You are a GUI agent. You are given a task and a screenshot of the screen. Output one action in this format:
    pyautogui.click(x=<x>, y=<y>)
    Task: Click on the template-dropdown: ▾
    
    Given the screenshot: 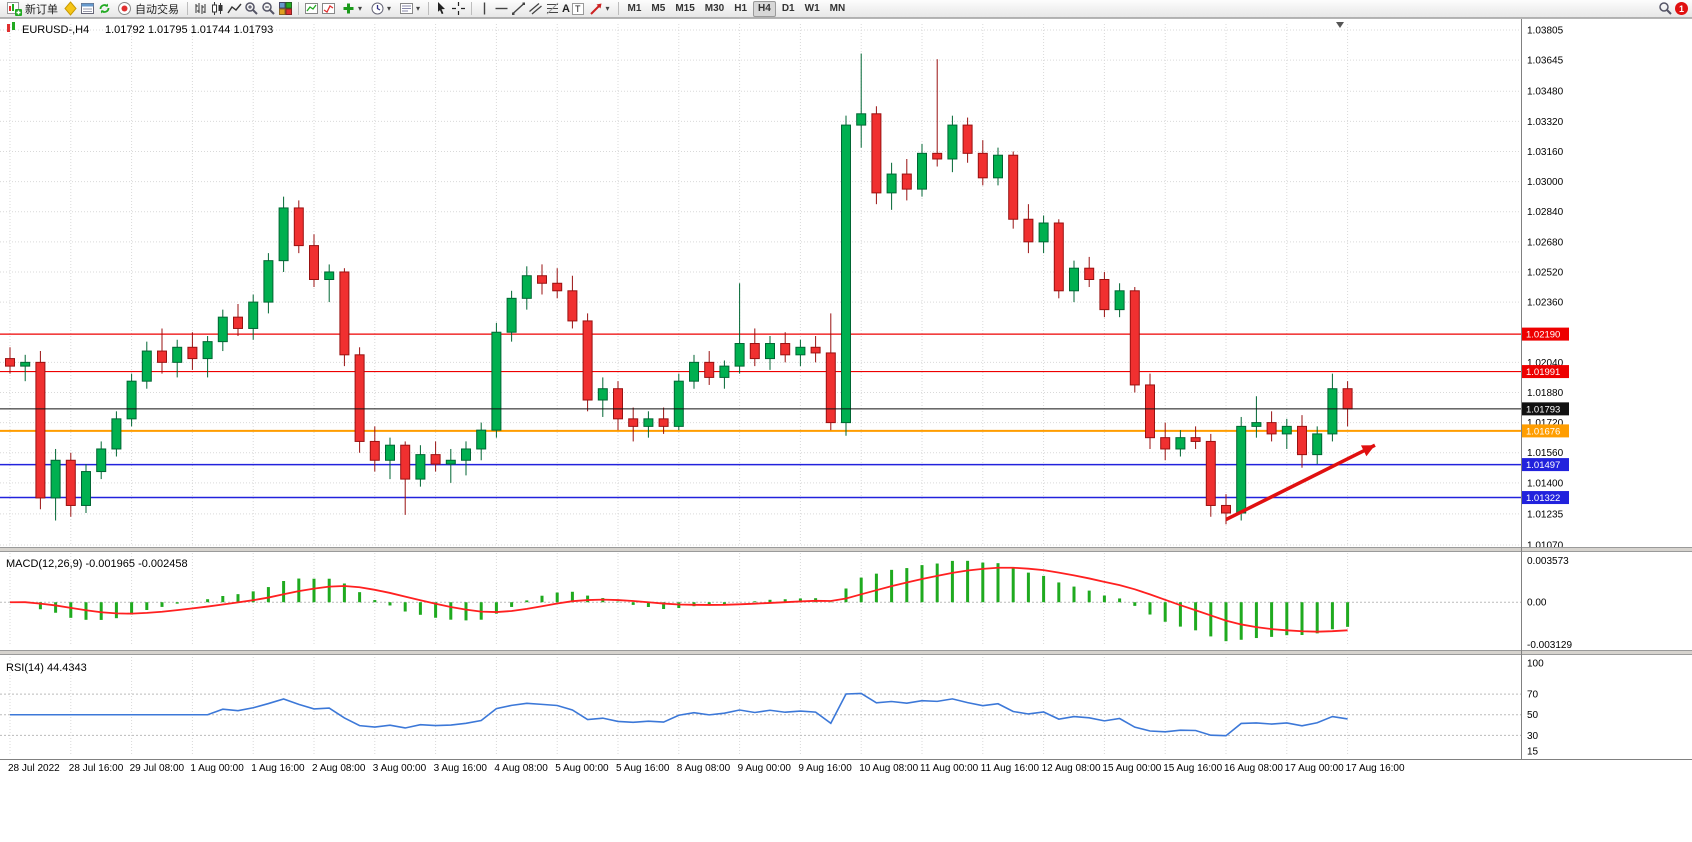 What is the action you would take?
    pyautogui.click(x=409, y=9)
    